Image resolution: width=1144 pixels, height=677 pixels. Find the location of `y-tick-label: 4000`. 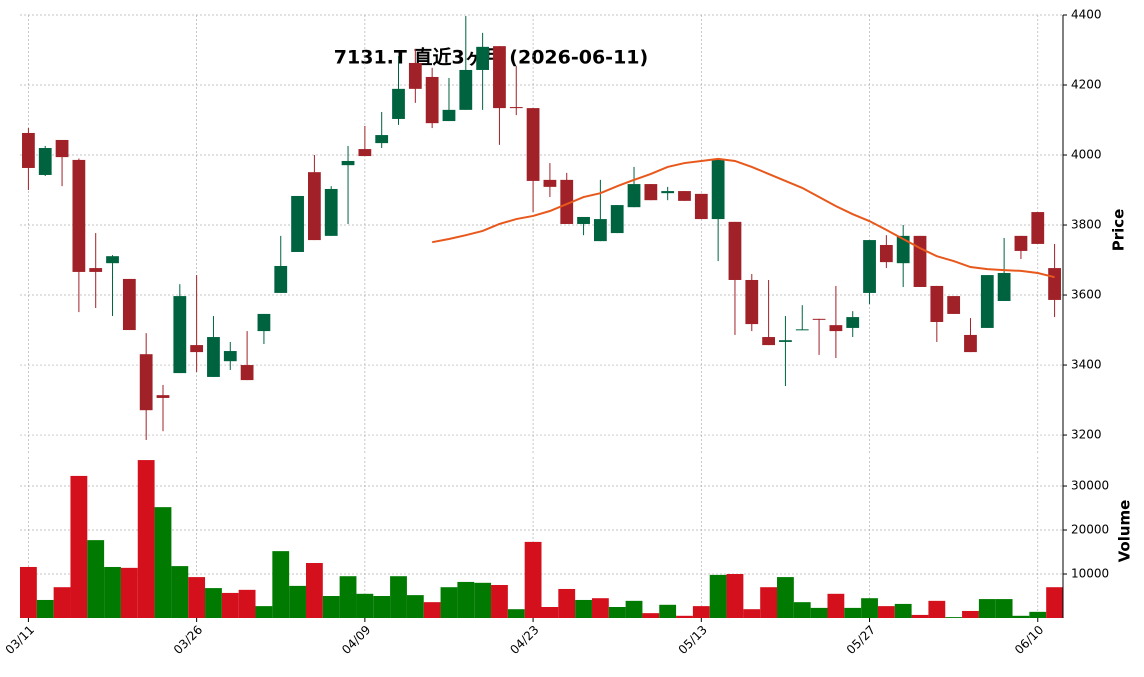

y-tick-label: 4000 is located at coordinates (1086, 155).